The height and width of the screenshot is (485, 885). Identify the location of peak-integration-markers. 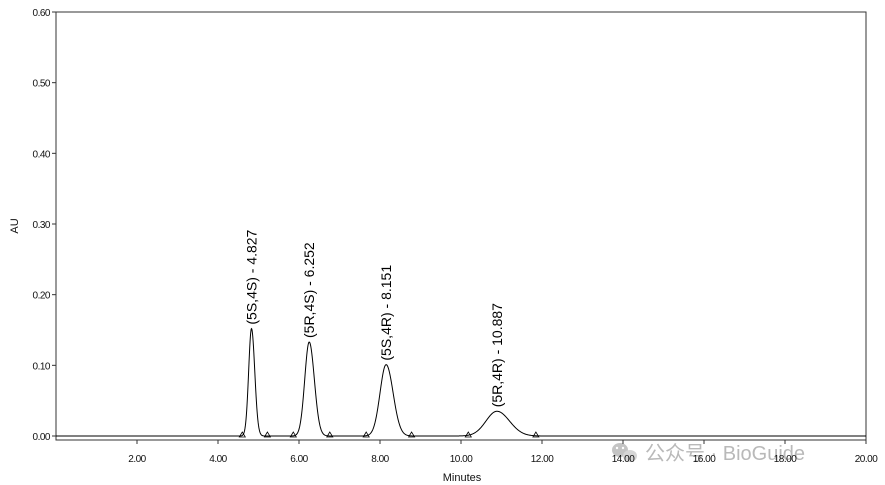
(389, 434).